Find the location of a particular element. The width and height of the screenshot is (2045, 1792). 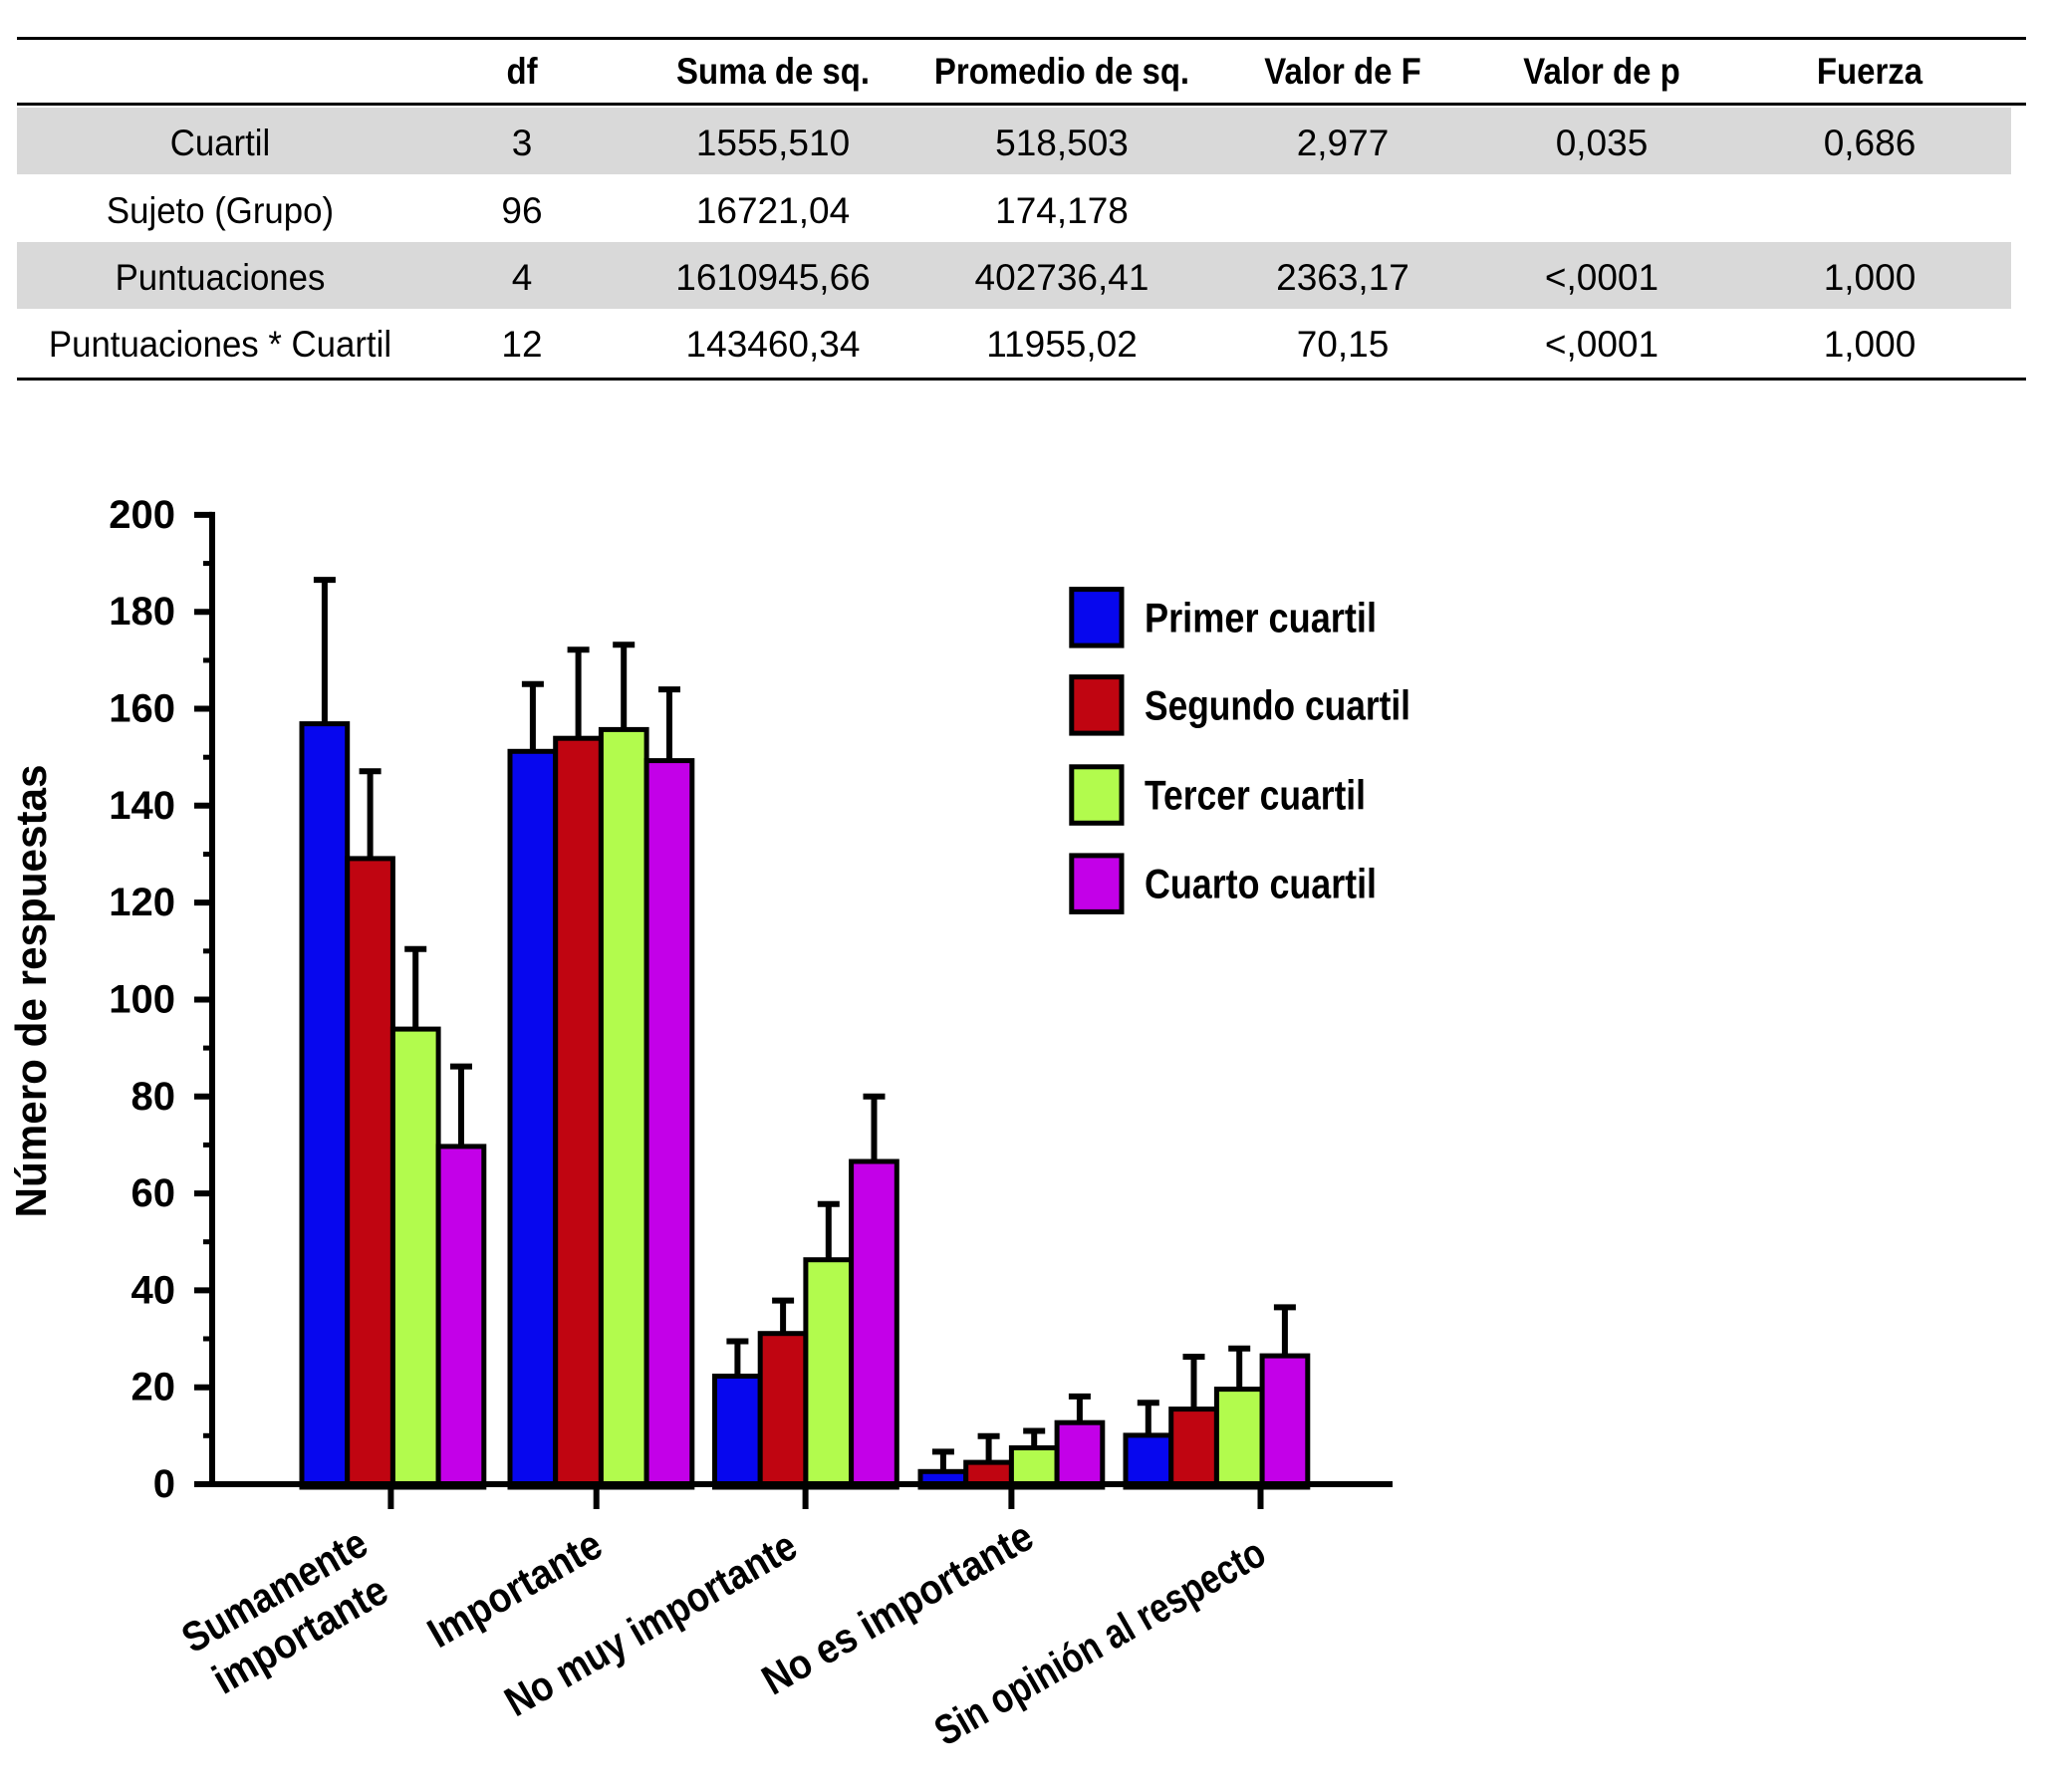

svg-text: 180 is located at coordinates (142, 612).